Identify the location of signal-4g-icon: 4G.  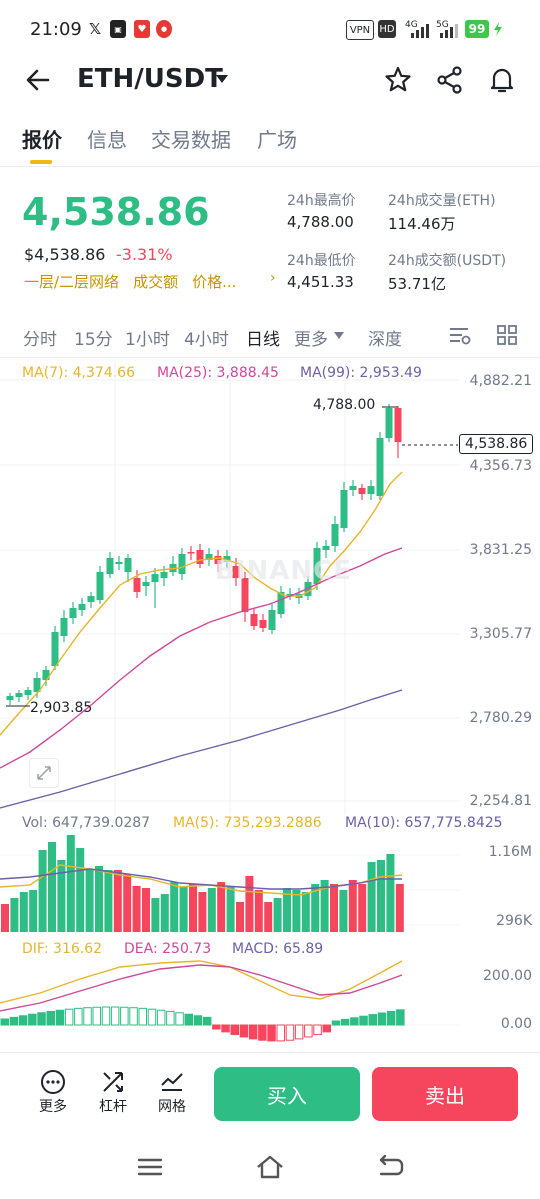
(411, 25).